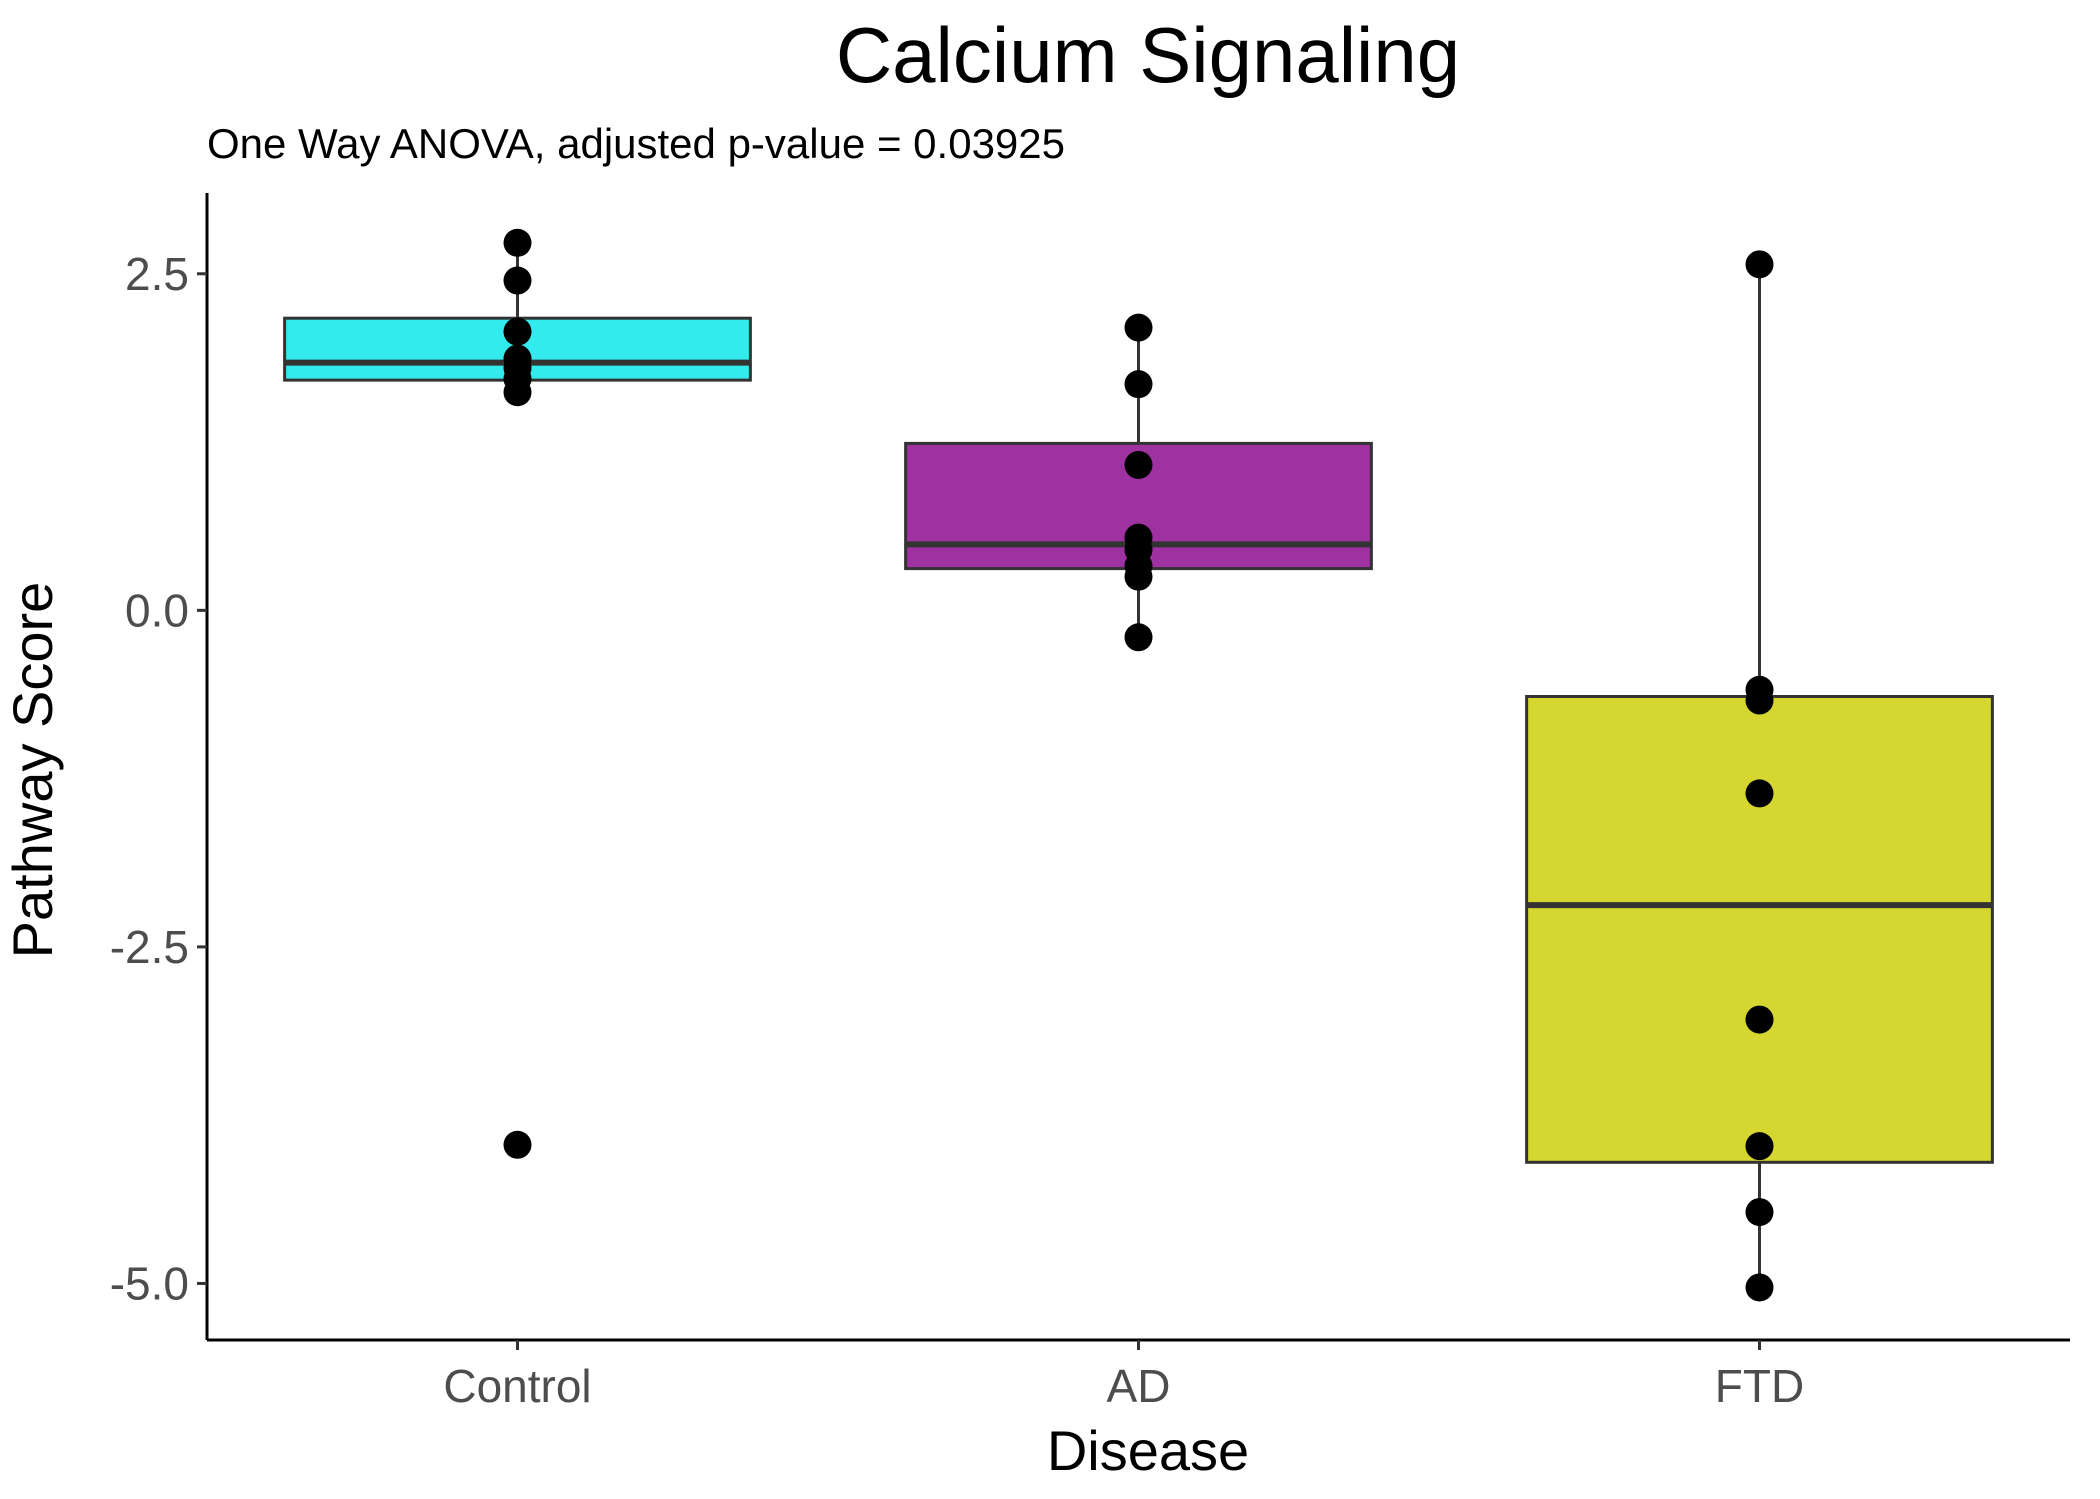 This screenshot has width=2100, height=1499. I want to click on y-tick-label: 2.5, so click(157, 274).